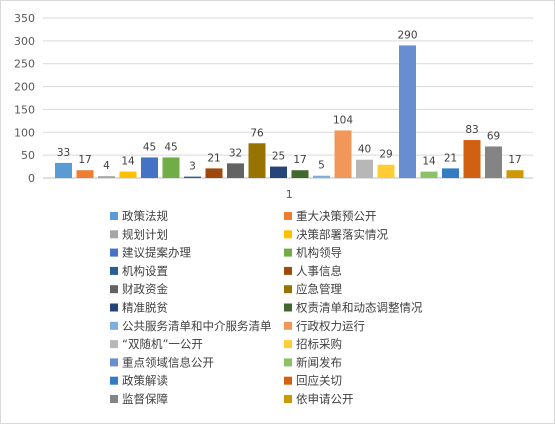  Describe the element at coordinates (145, 289) in the screenshot. I see `legend-label: 财政资金` at that location.